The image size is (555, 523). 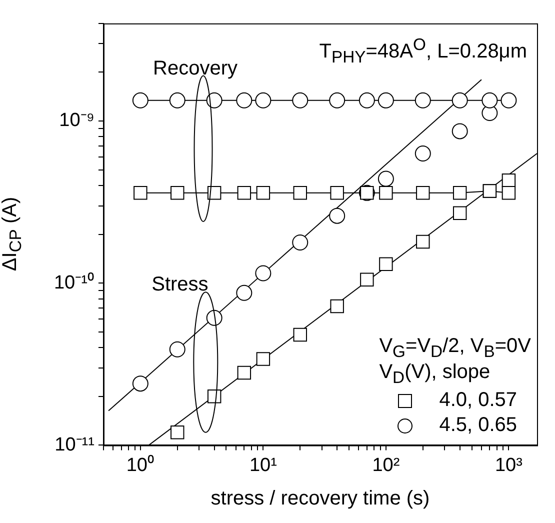 What do you see at coordinates (140, 465) in the screenshot?
I see `x-tick-label: 10⁰` at bounding box center [140, 465].